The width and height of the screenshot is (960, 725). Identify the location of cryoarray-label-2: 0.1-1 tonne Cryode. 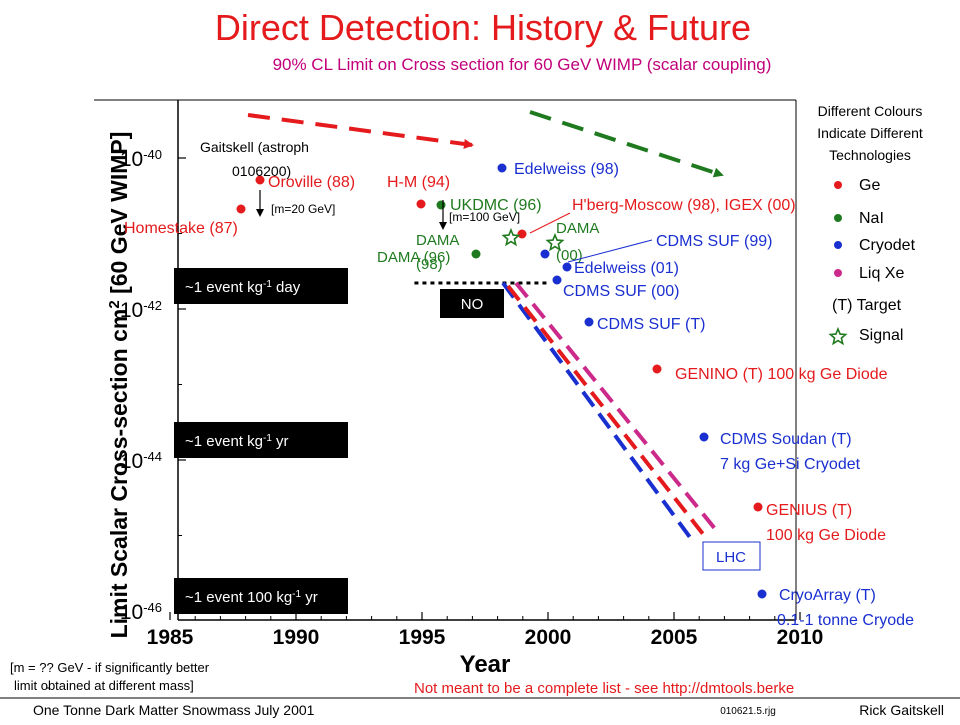
(845, 620).